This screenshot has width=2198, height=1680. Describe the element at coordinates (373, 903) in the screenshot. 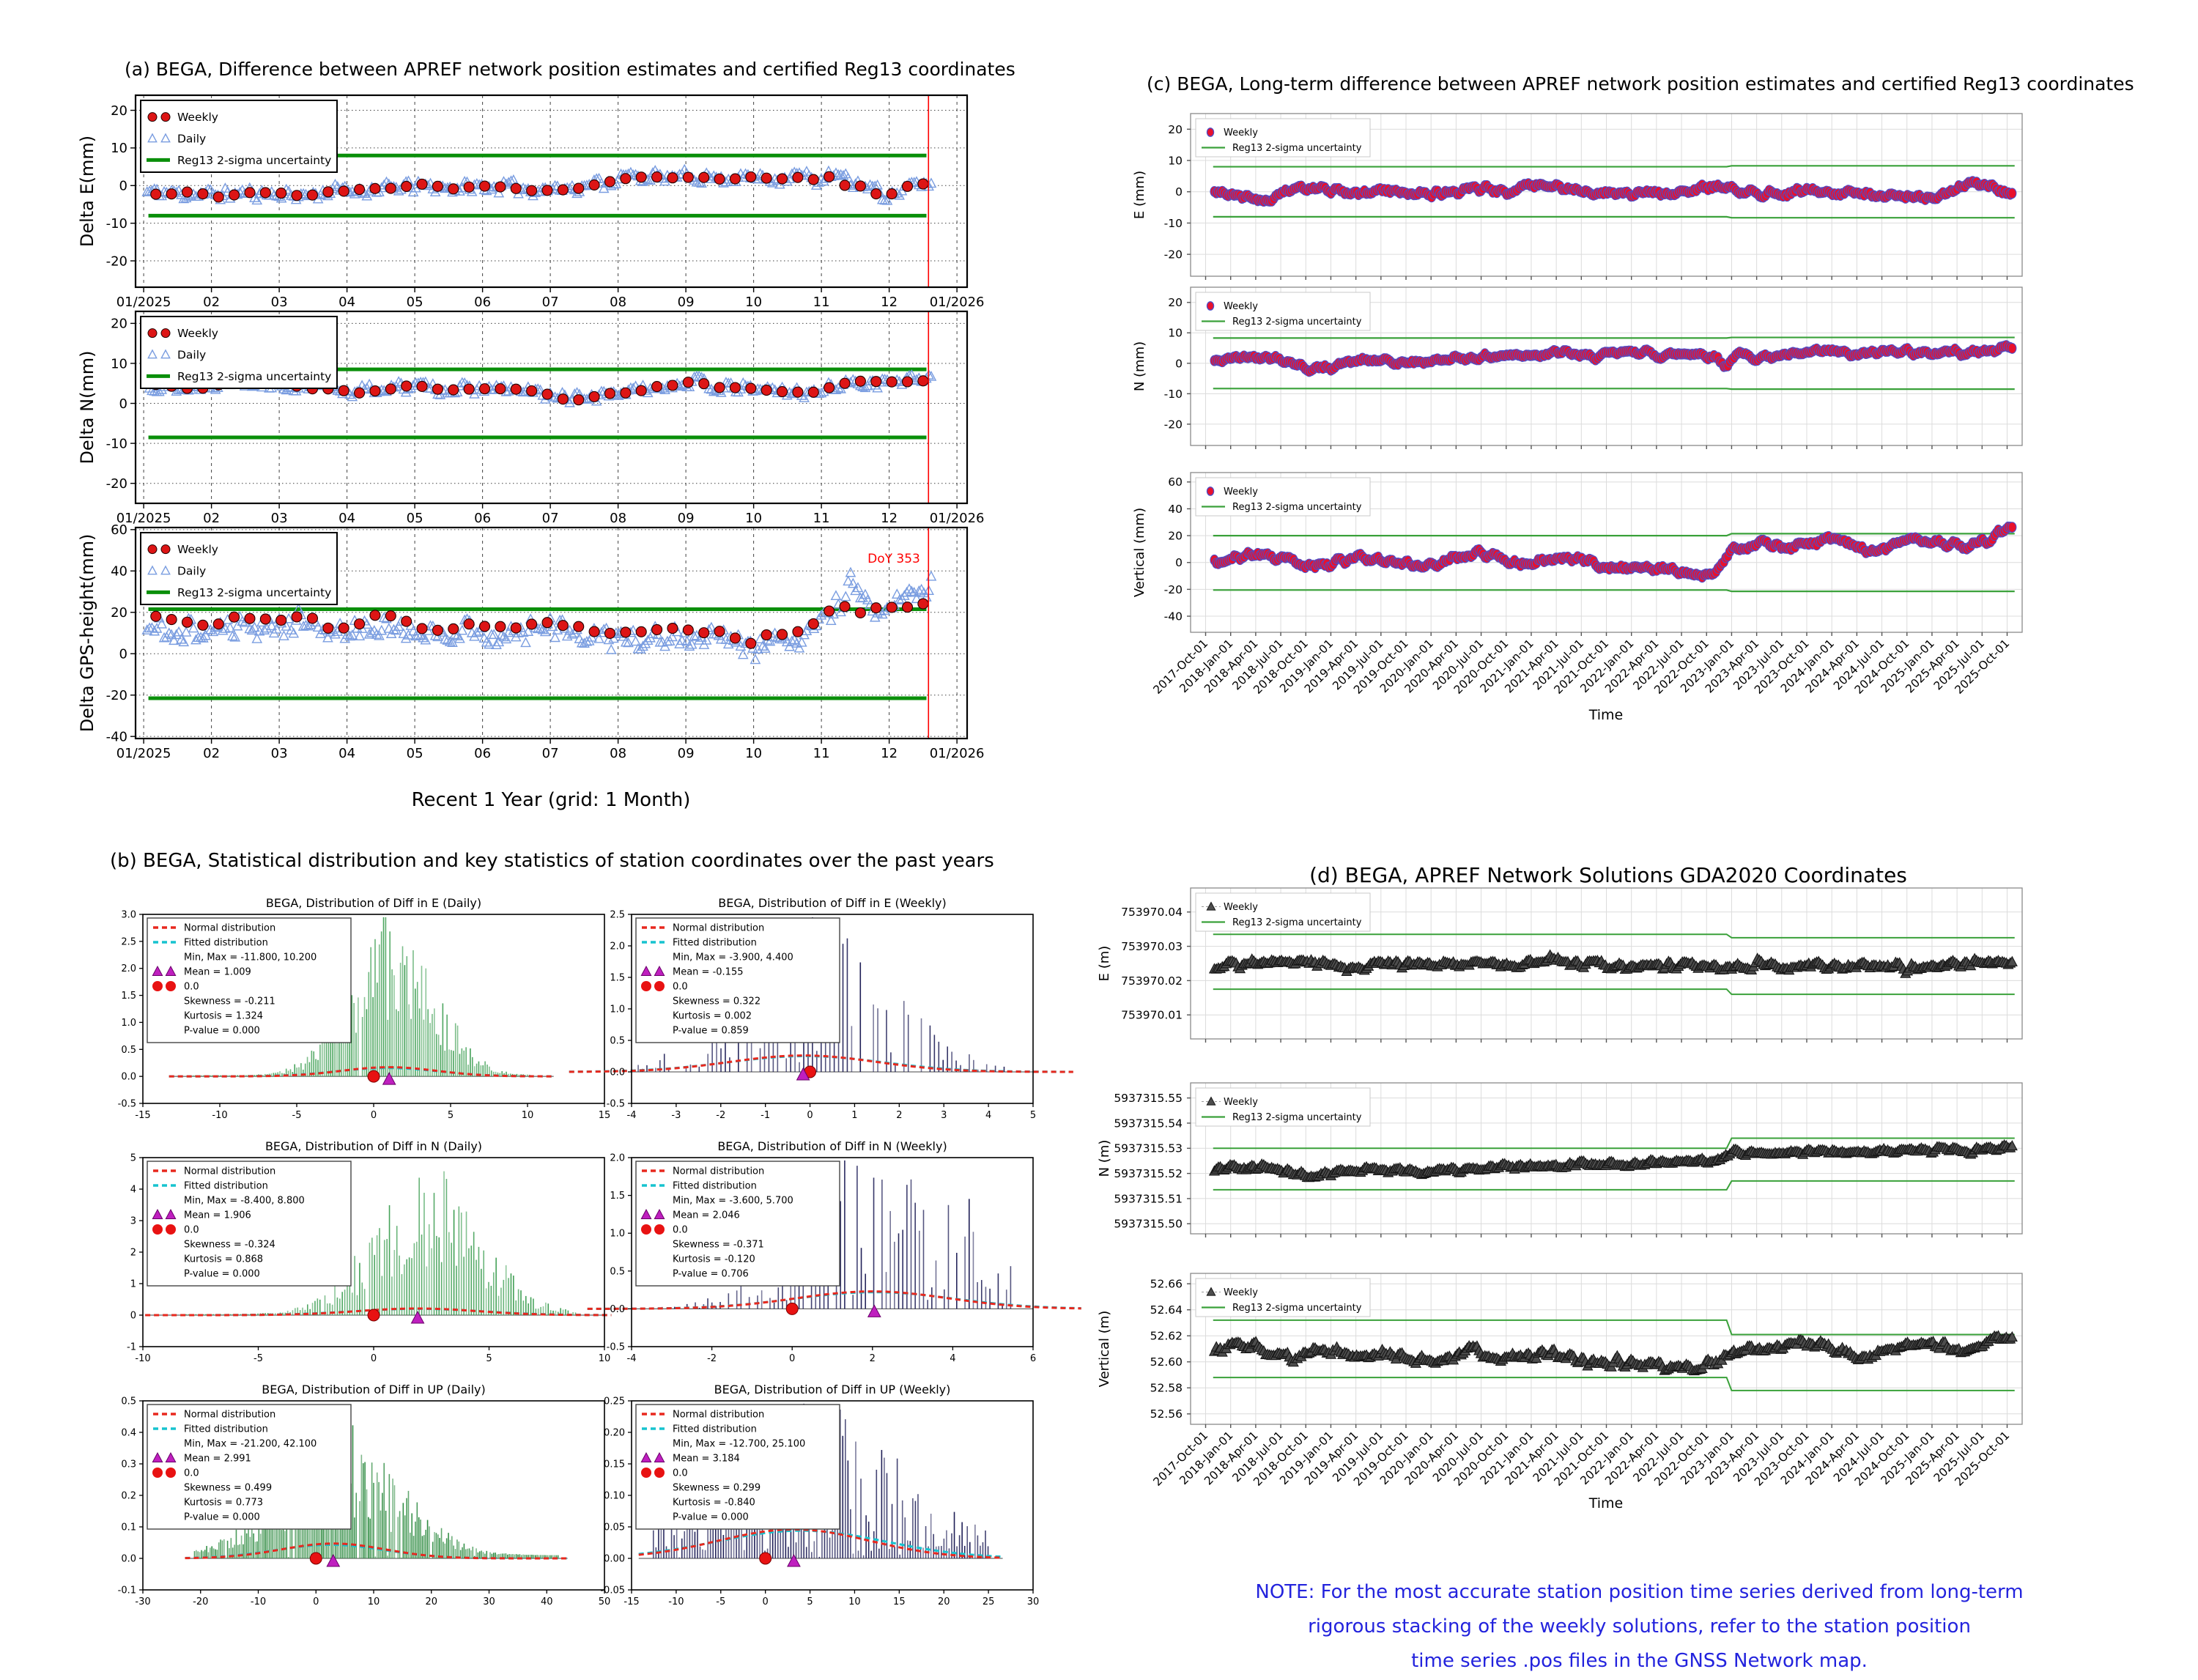

I see `svg-text:BEGA, Distribution of Diff in: BEGA, Distribution of Diff in E (Daily)` at that location.